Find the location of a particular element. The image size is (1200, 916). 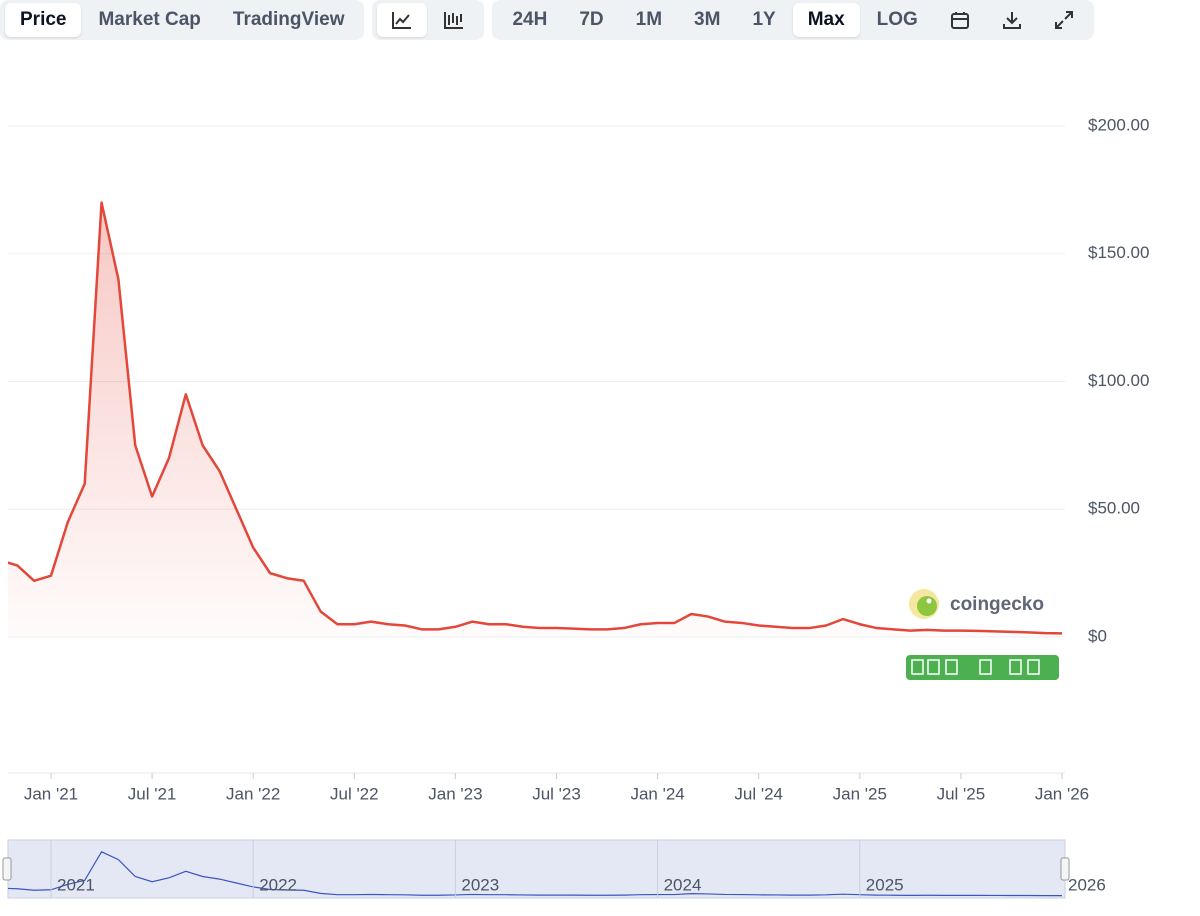

range-group: 24H 7D 1M 3M 1Y Max LOG is located at coordinates (793, 20).